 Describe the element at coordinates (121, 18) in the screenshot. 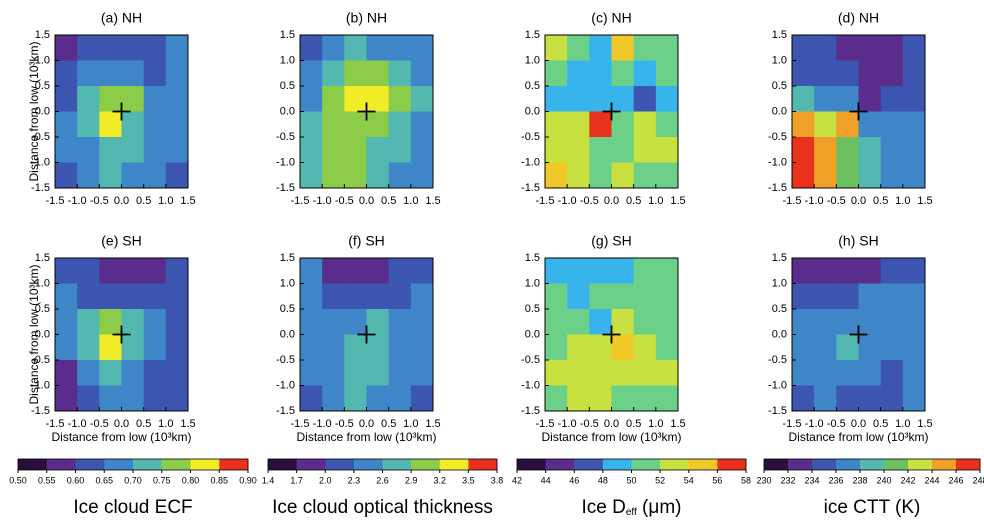

I see `panel-title: (a) NH` at that location.